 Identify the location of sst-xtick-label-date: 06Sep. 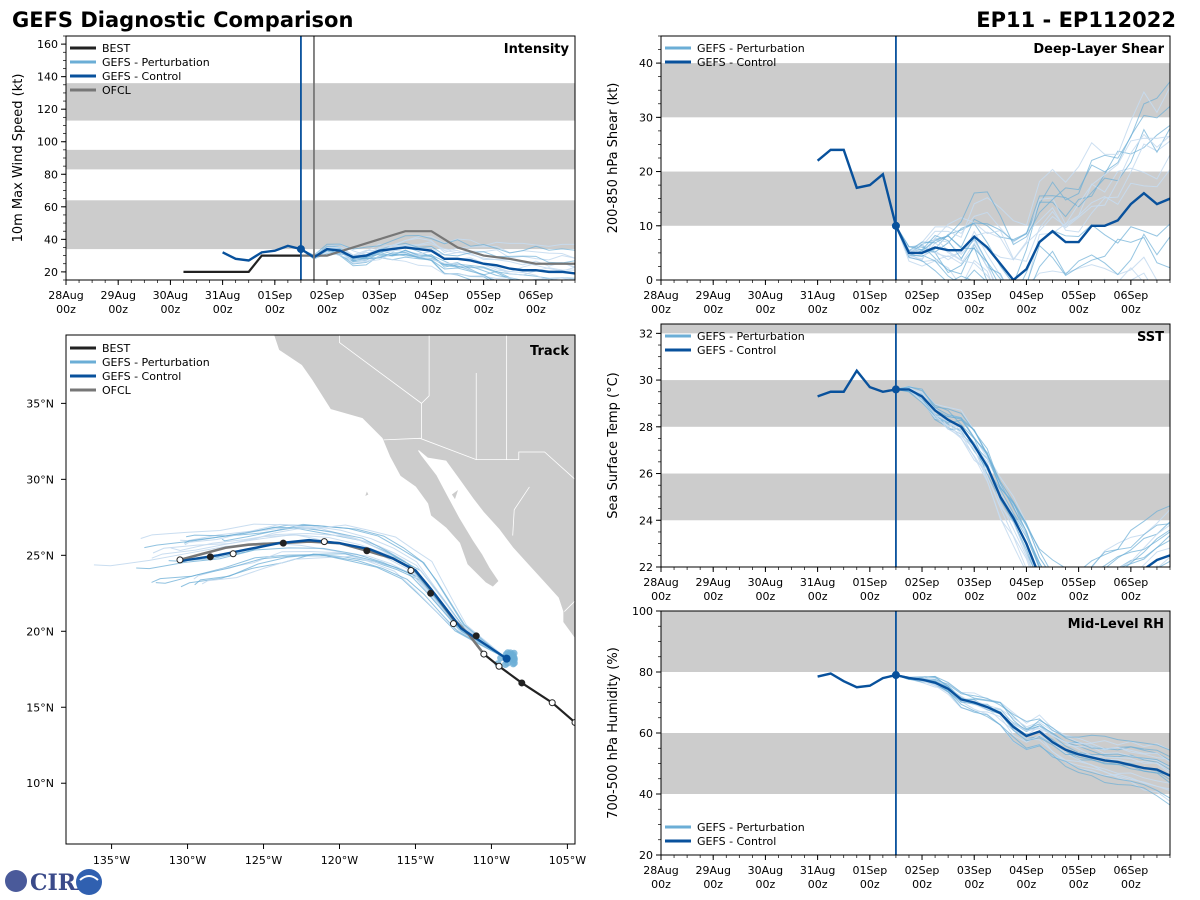
(1130, 582).